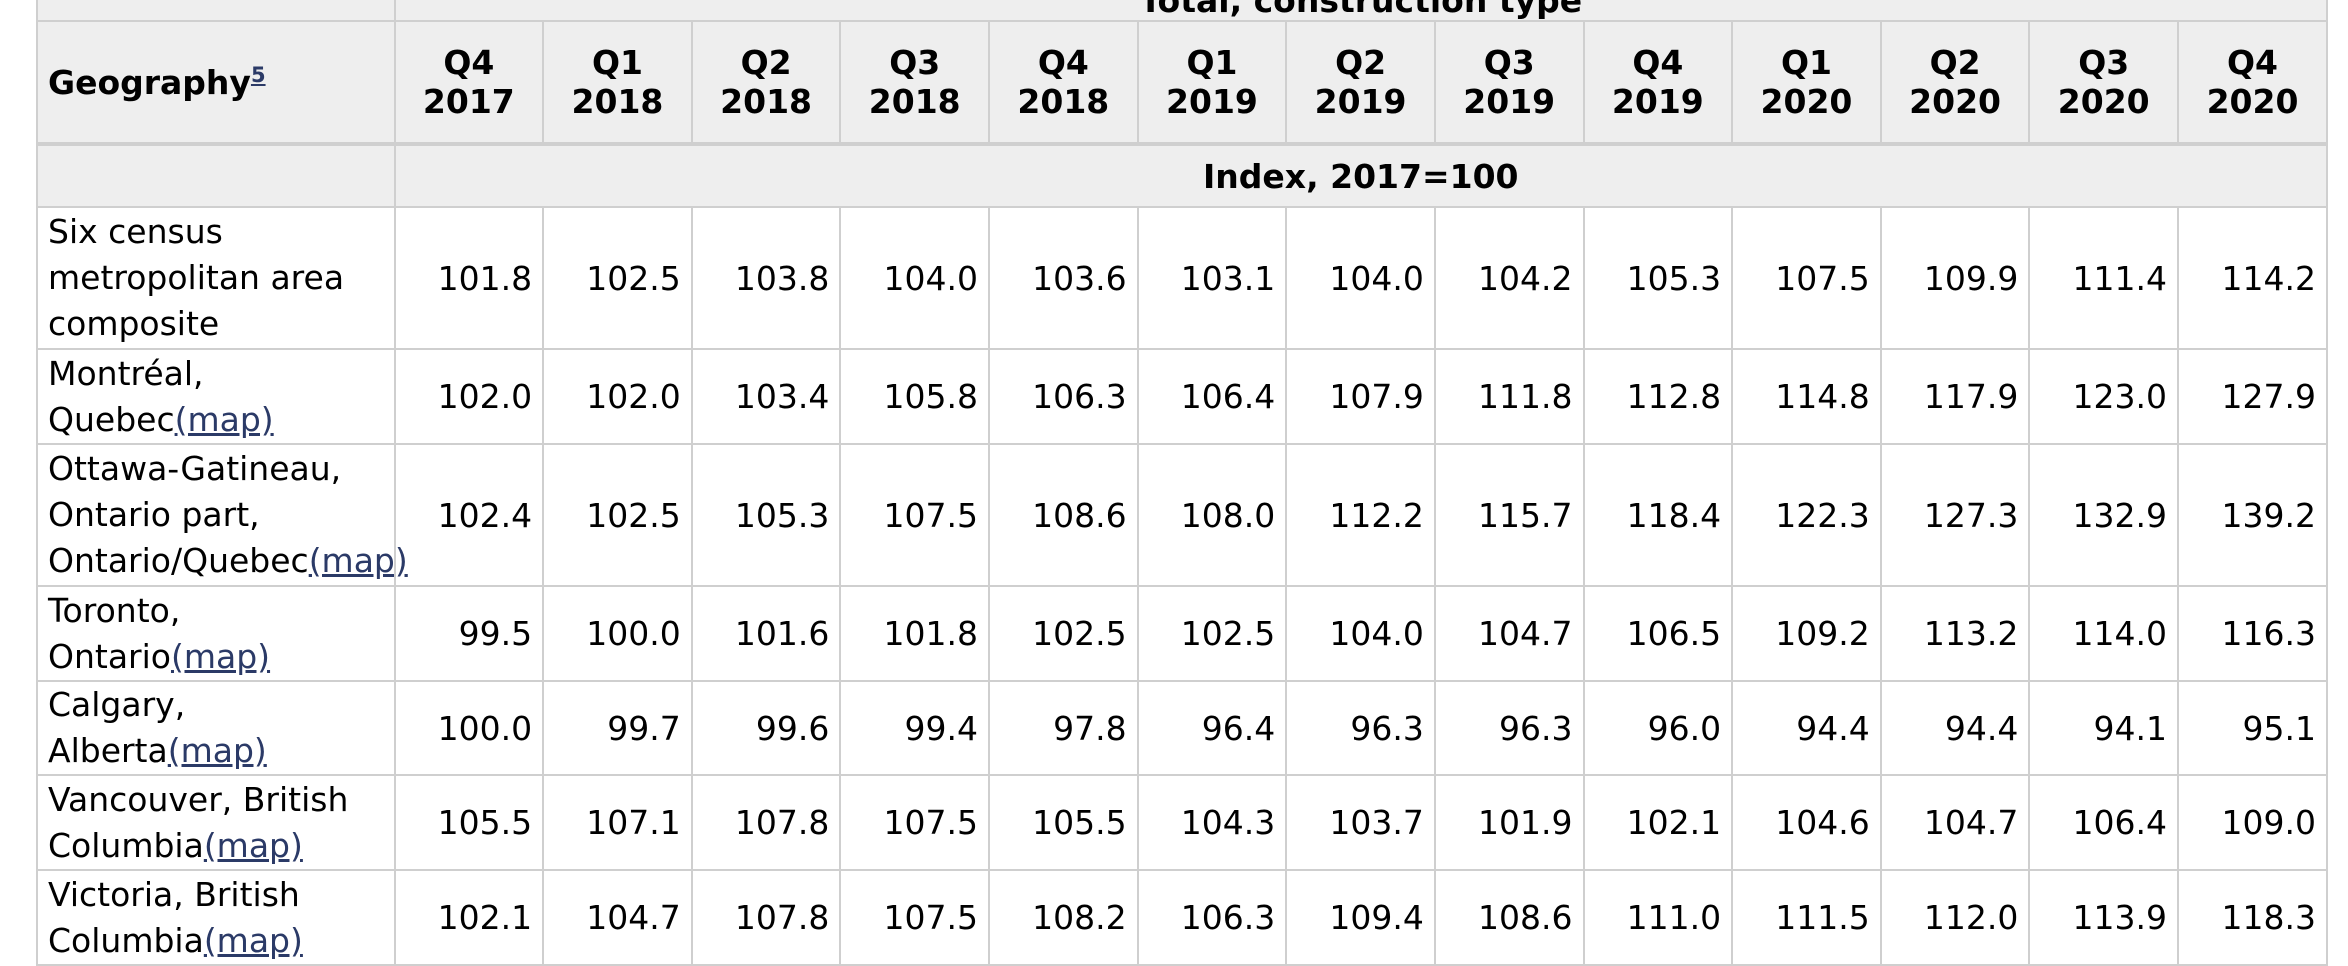 The image size is (2348, 966). I want to click on geography-name: Vancouver, British Columbia, so click(198, 822).